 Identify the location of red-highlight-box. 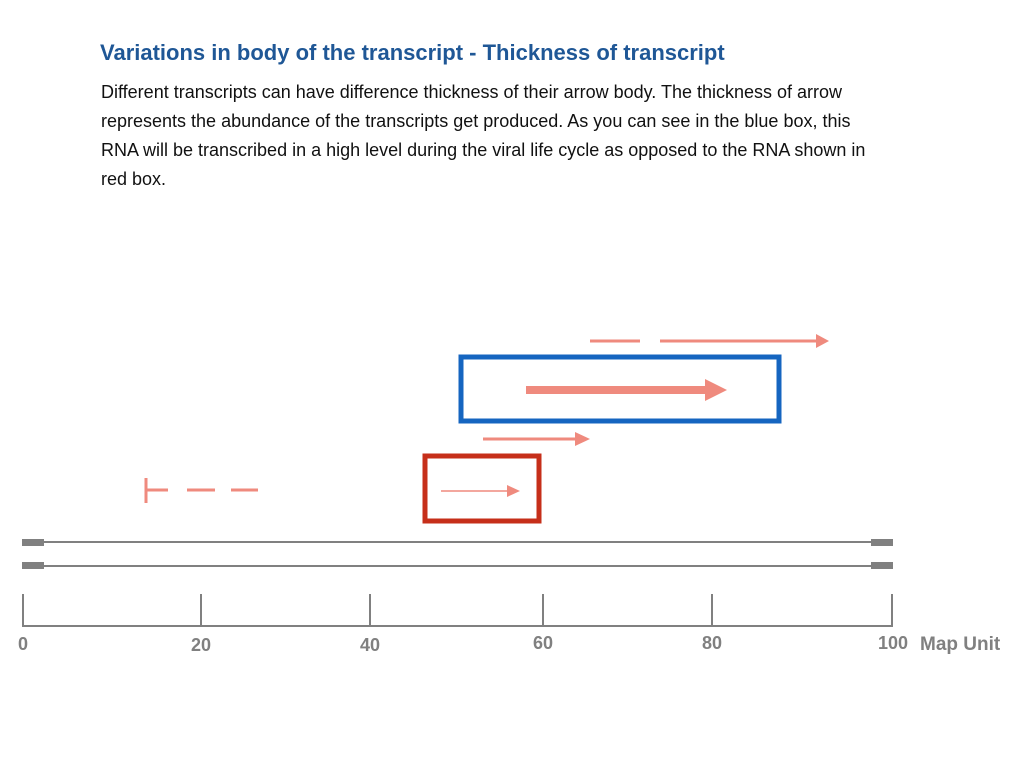
(482, 488).